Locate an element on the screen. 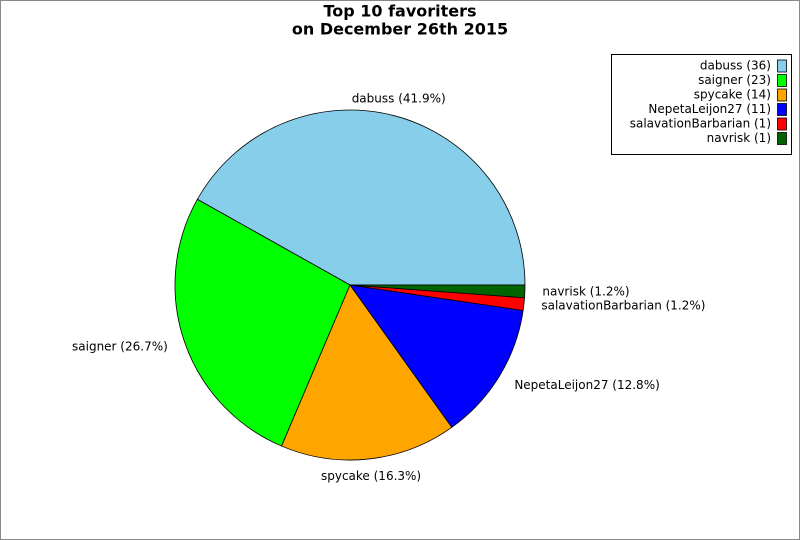  slice-label: NepetaLeijon27 (12.8%) is located at coordinates (586, 385).